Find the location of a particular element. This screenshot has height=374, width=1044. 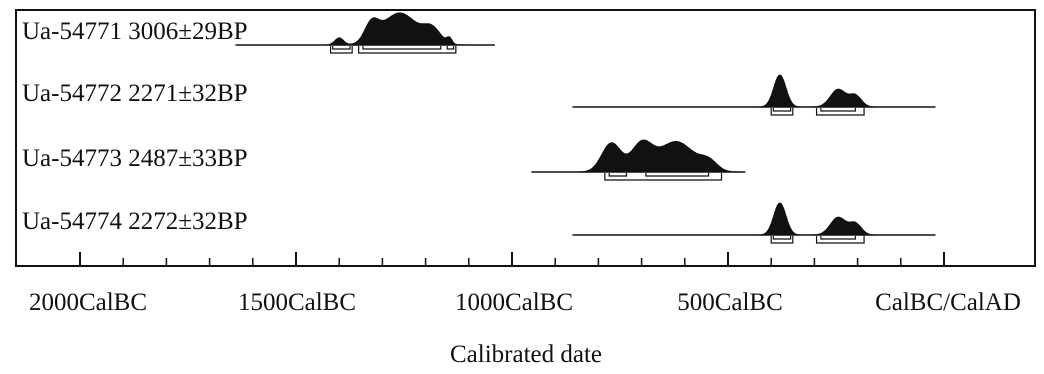

sample-label: Ua-54773 2487±33BP is located at coordinates (135, 158).